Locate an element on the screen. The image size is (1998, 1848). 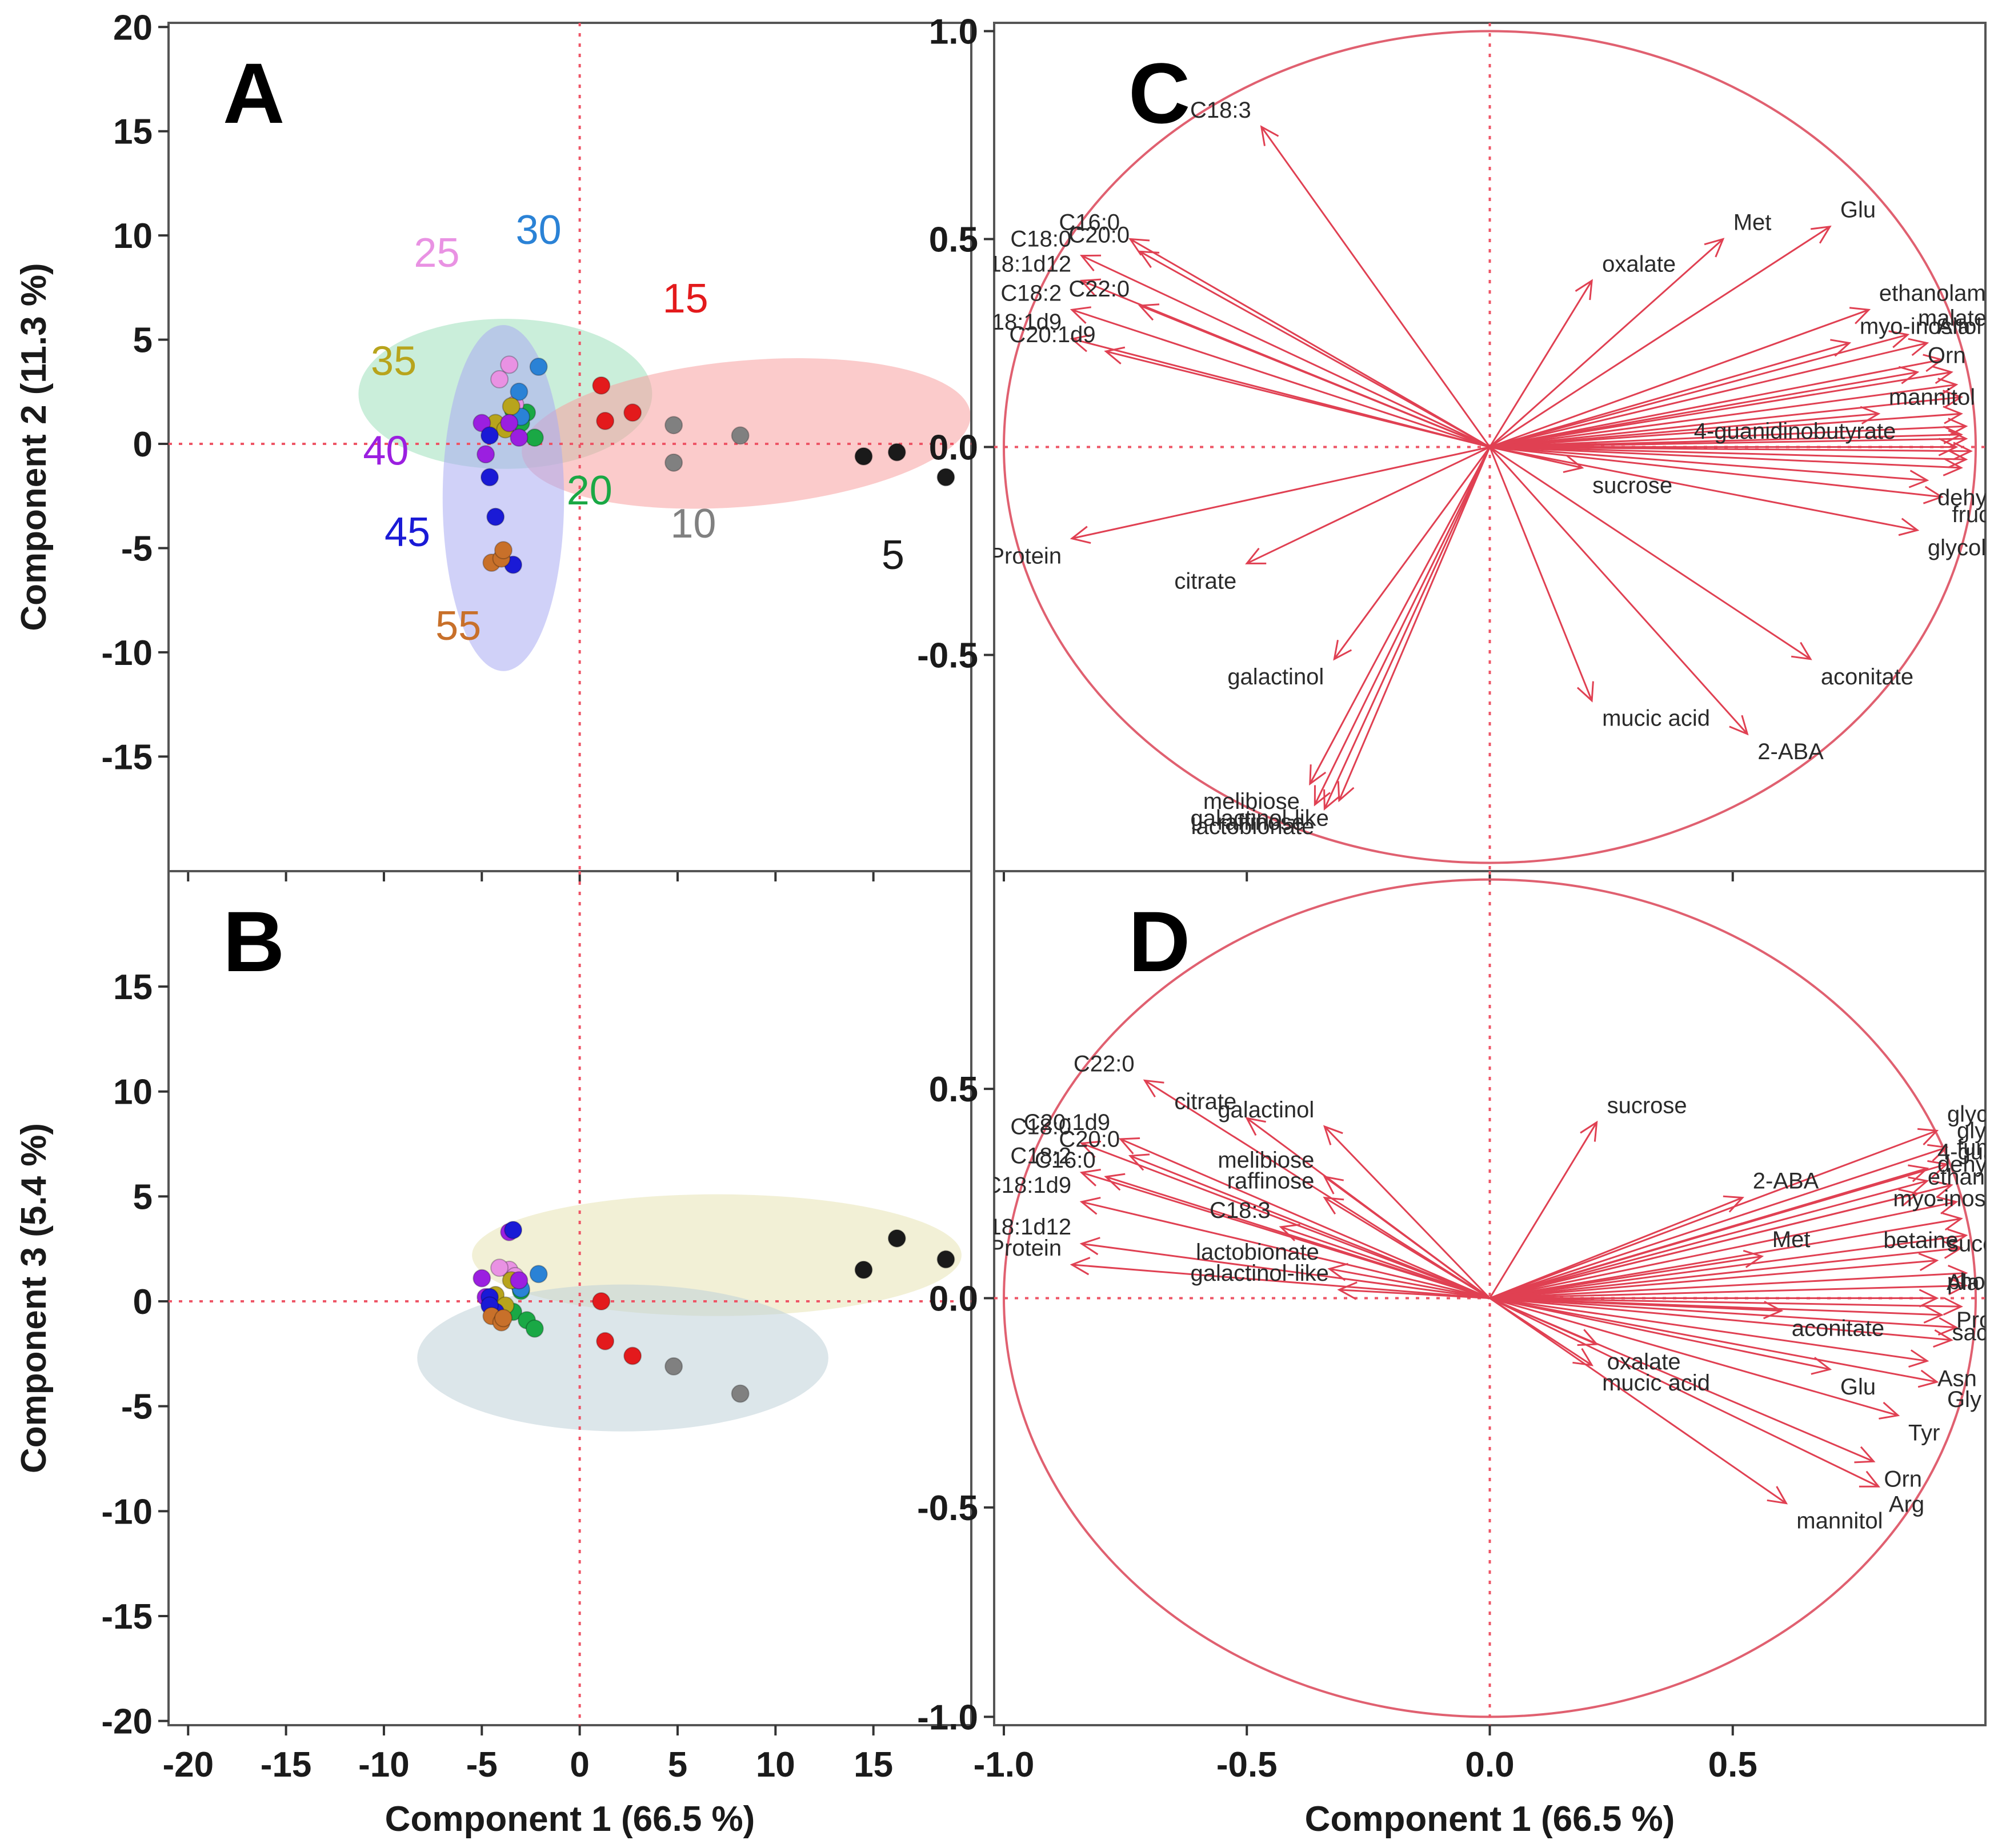
loading-vector-head-gly is located at coordinates (1928, 1378).